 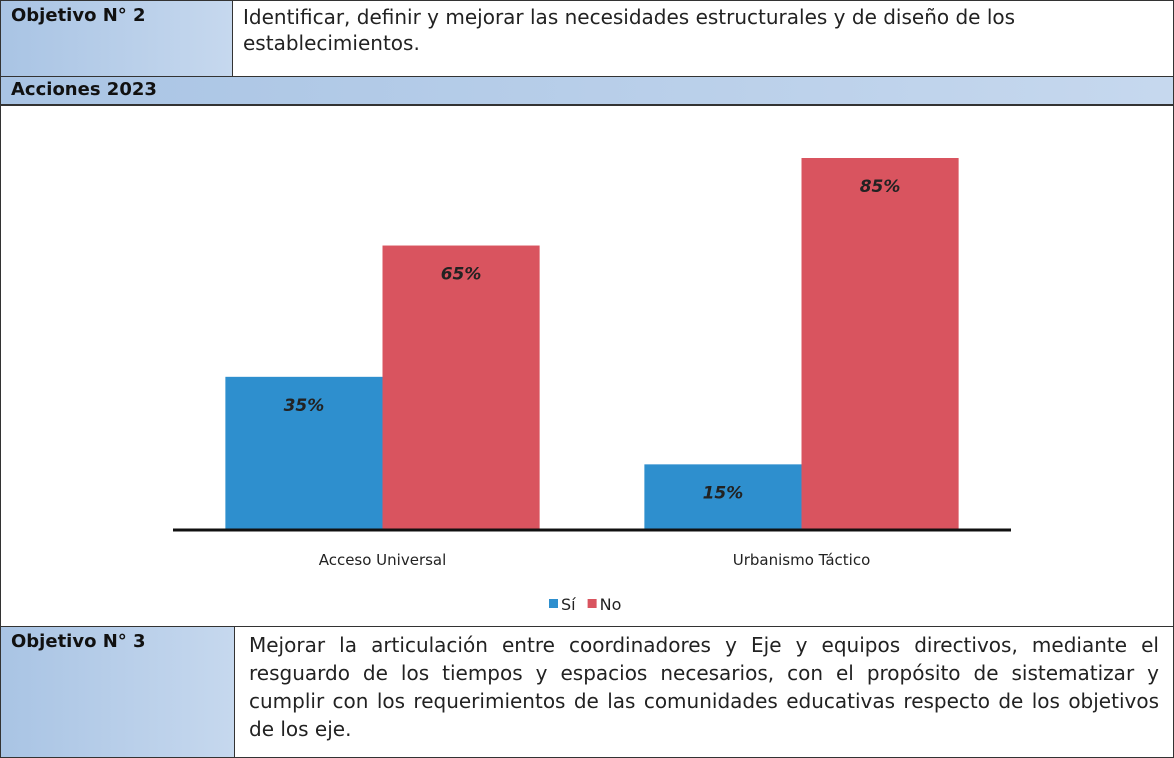 I want to click on x-tick-label: Acceso Universal, so click(x=383, y=560).